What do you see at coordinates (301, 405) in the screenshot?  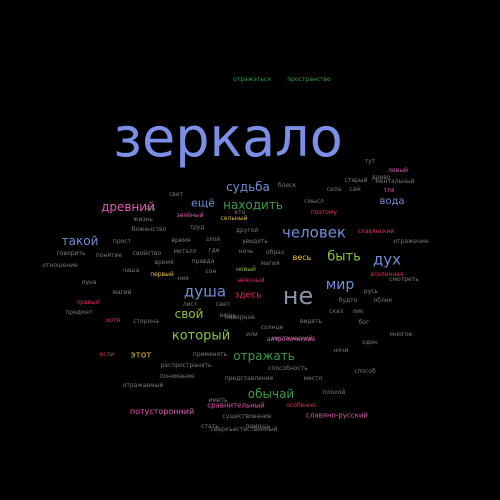 I see `word-cloud-word: особенно` at bounding box center [301, 405].